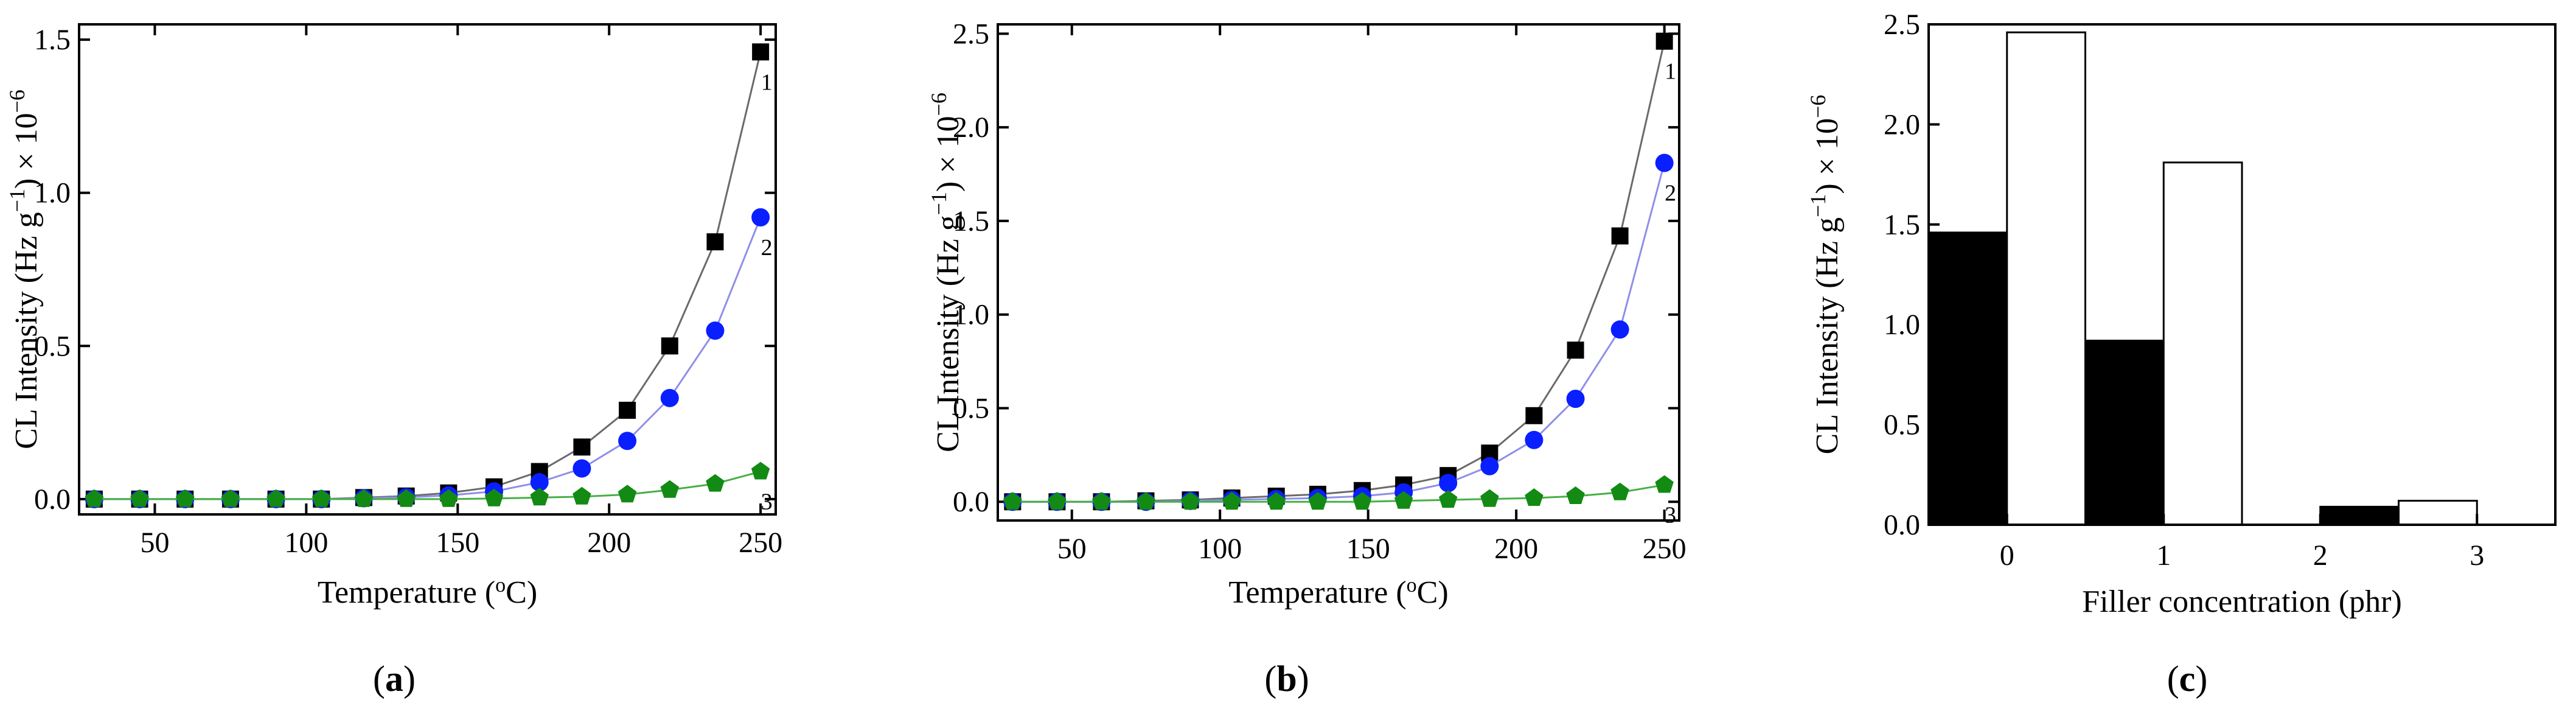 Image resolution: width=2576 pixels, height=722 pixels. I want to click on bar-series-b, so click(2438, 513).